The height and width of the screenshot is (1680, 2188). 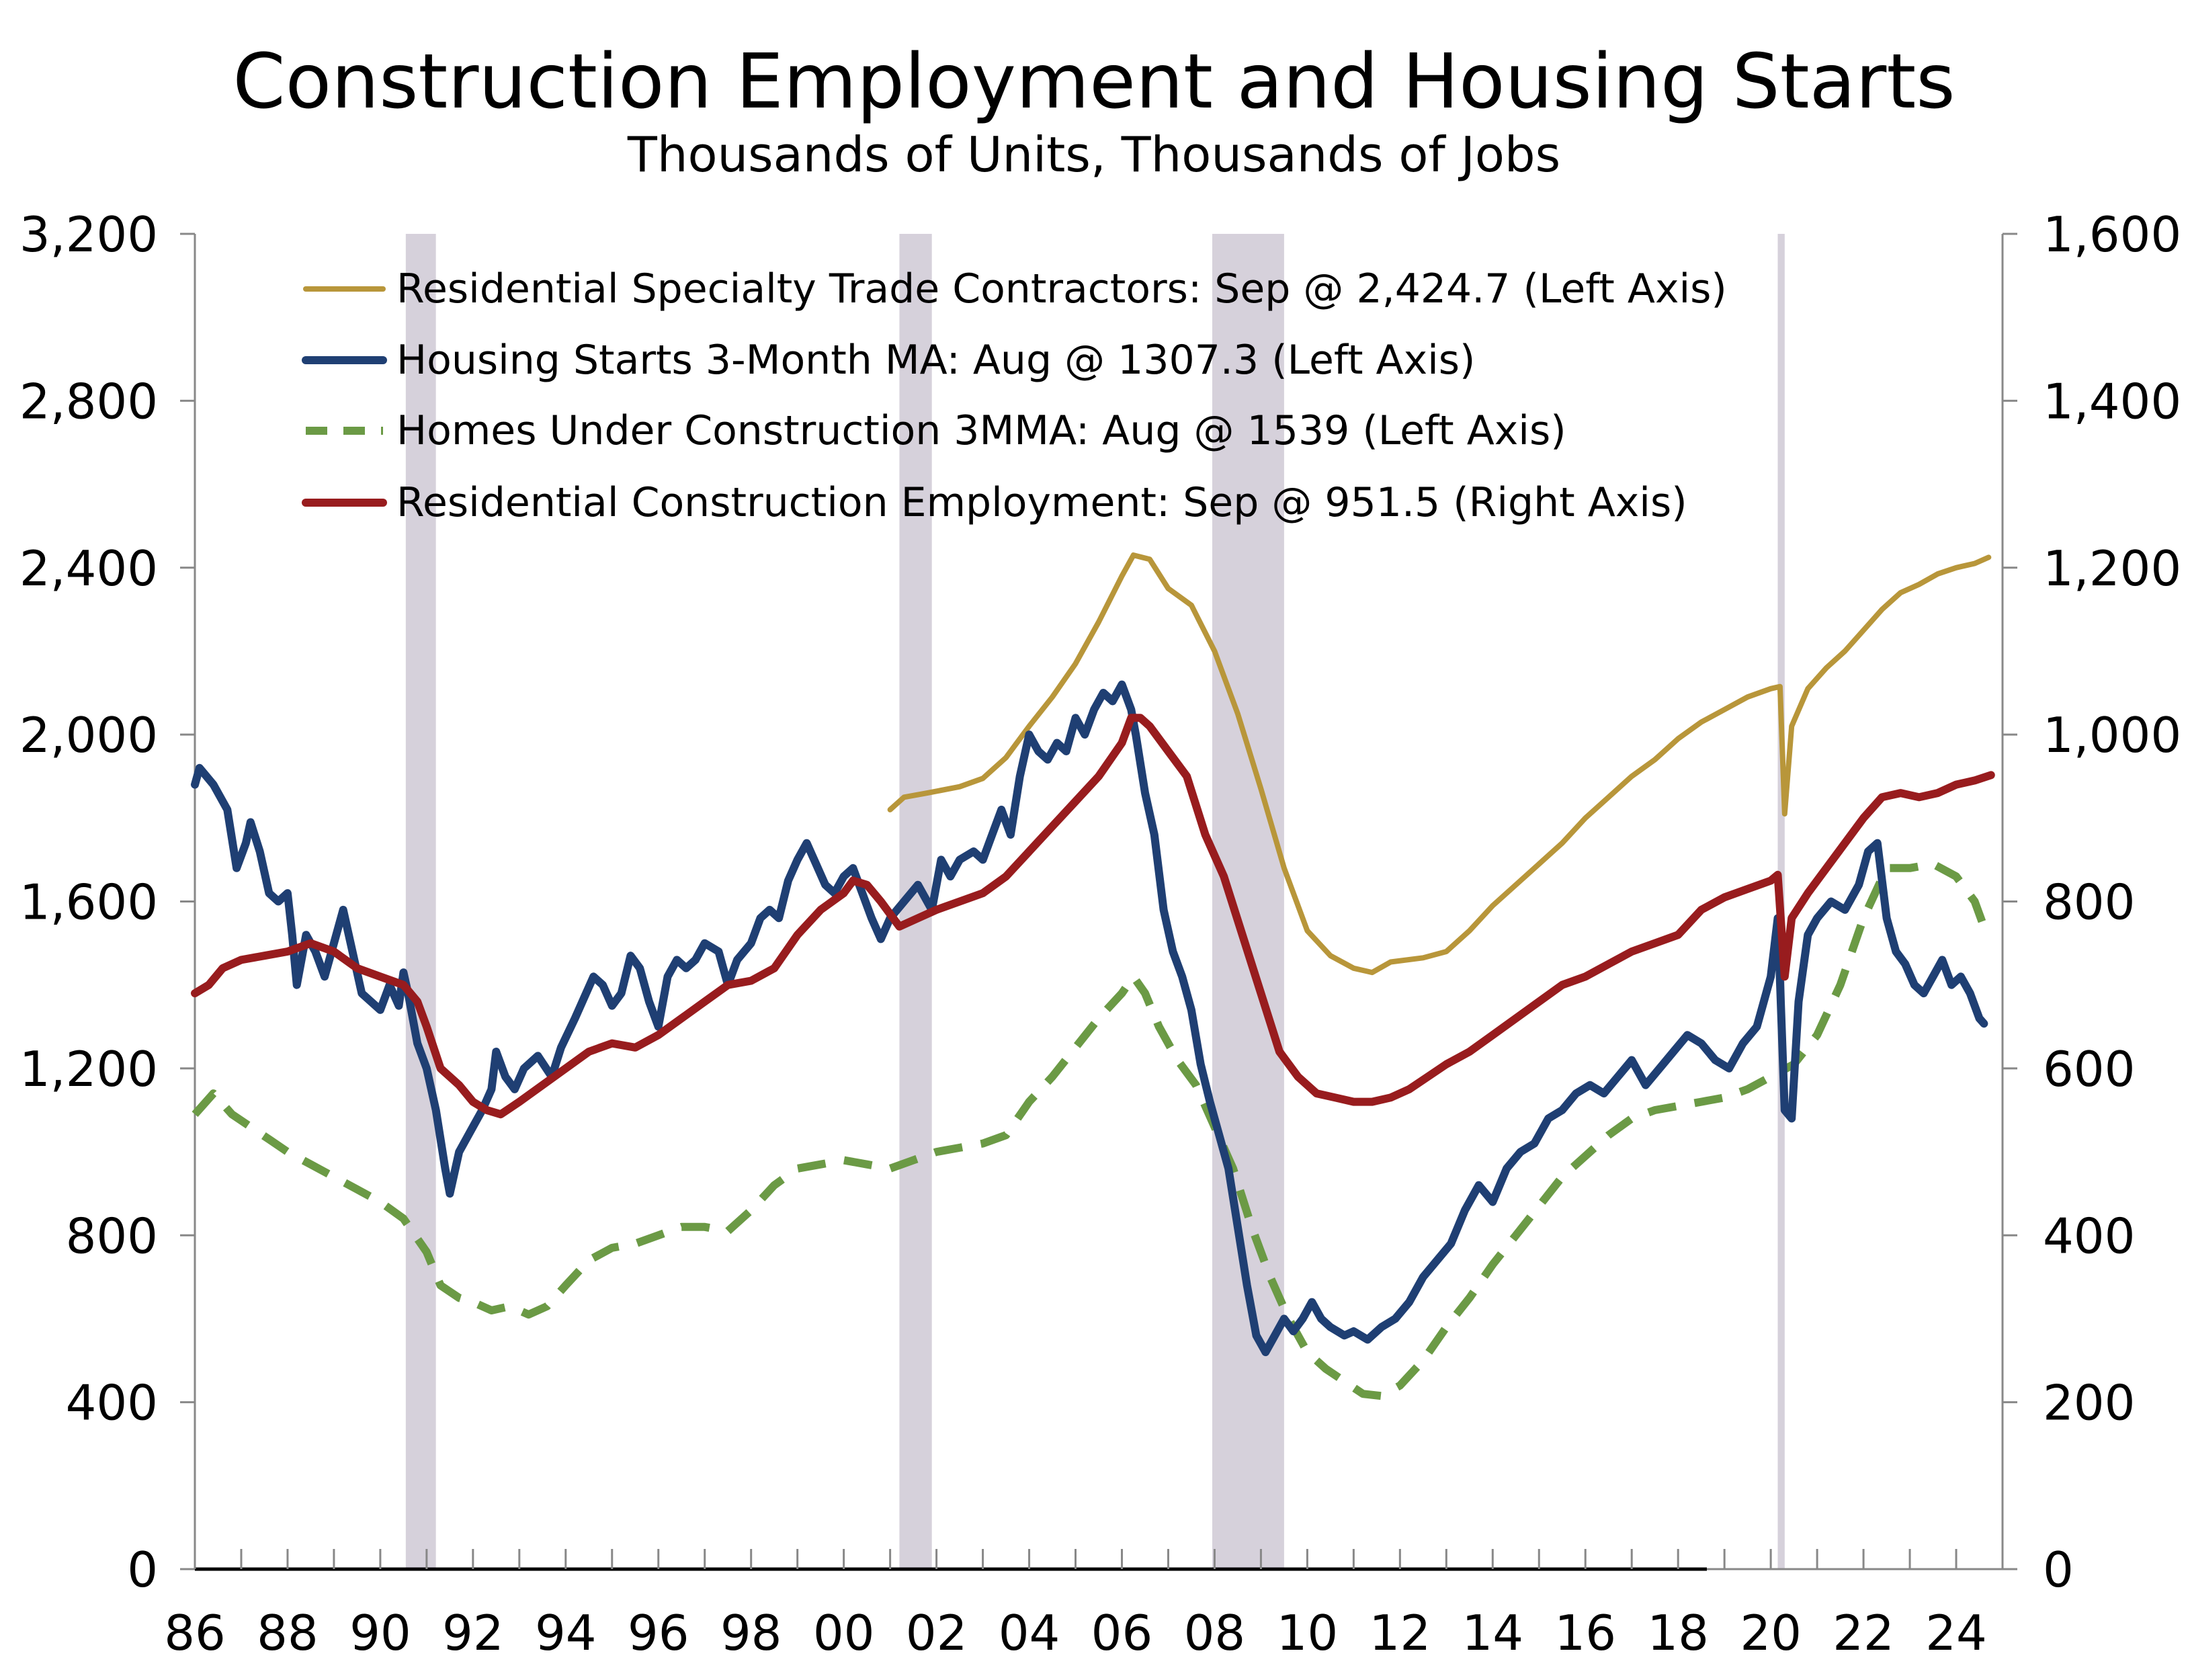 What do you see at coordinates (2112, 569) in the screenshot?
I see `y-right-tick-label: 1,200` at bounding box center [2112, 569].